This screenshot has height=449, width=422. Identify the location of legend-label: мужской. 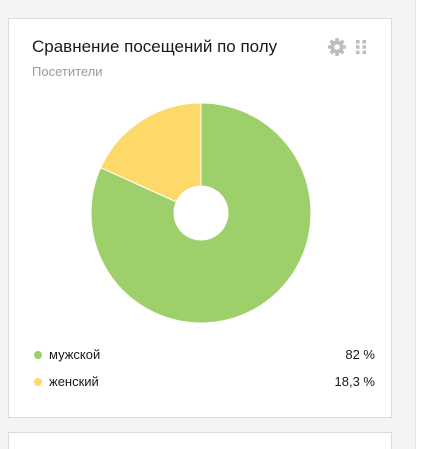
(75, 354).